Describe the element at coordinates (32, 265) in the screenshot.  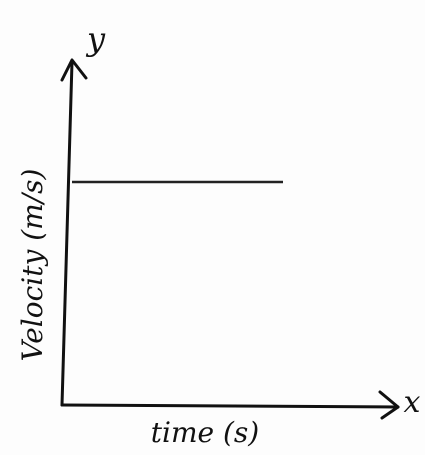
I see `y-axis-title: Velocity (m/s)` at that location.